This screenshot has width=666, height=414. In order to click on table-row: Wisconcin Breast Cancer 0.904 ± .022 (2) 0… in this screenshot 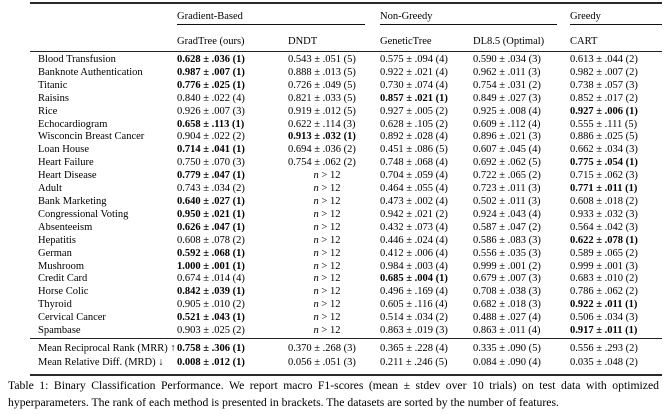, I will do `click(346, 137)`.